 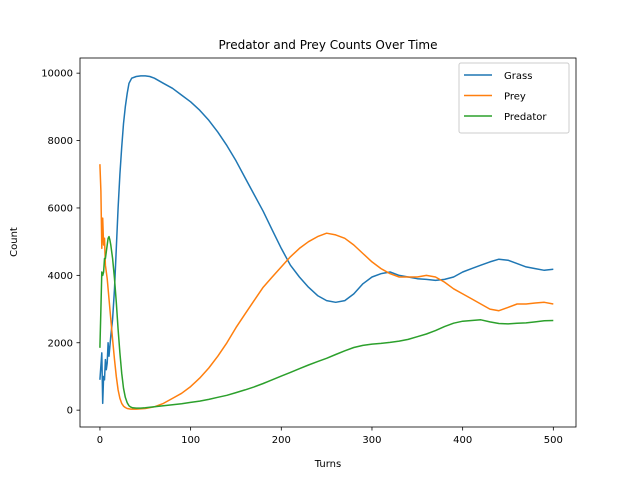 What do you see at coordinates (462, 440) in the screenshot?
I see `x-tick-label: 400` at bounding box center [462, 440].